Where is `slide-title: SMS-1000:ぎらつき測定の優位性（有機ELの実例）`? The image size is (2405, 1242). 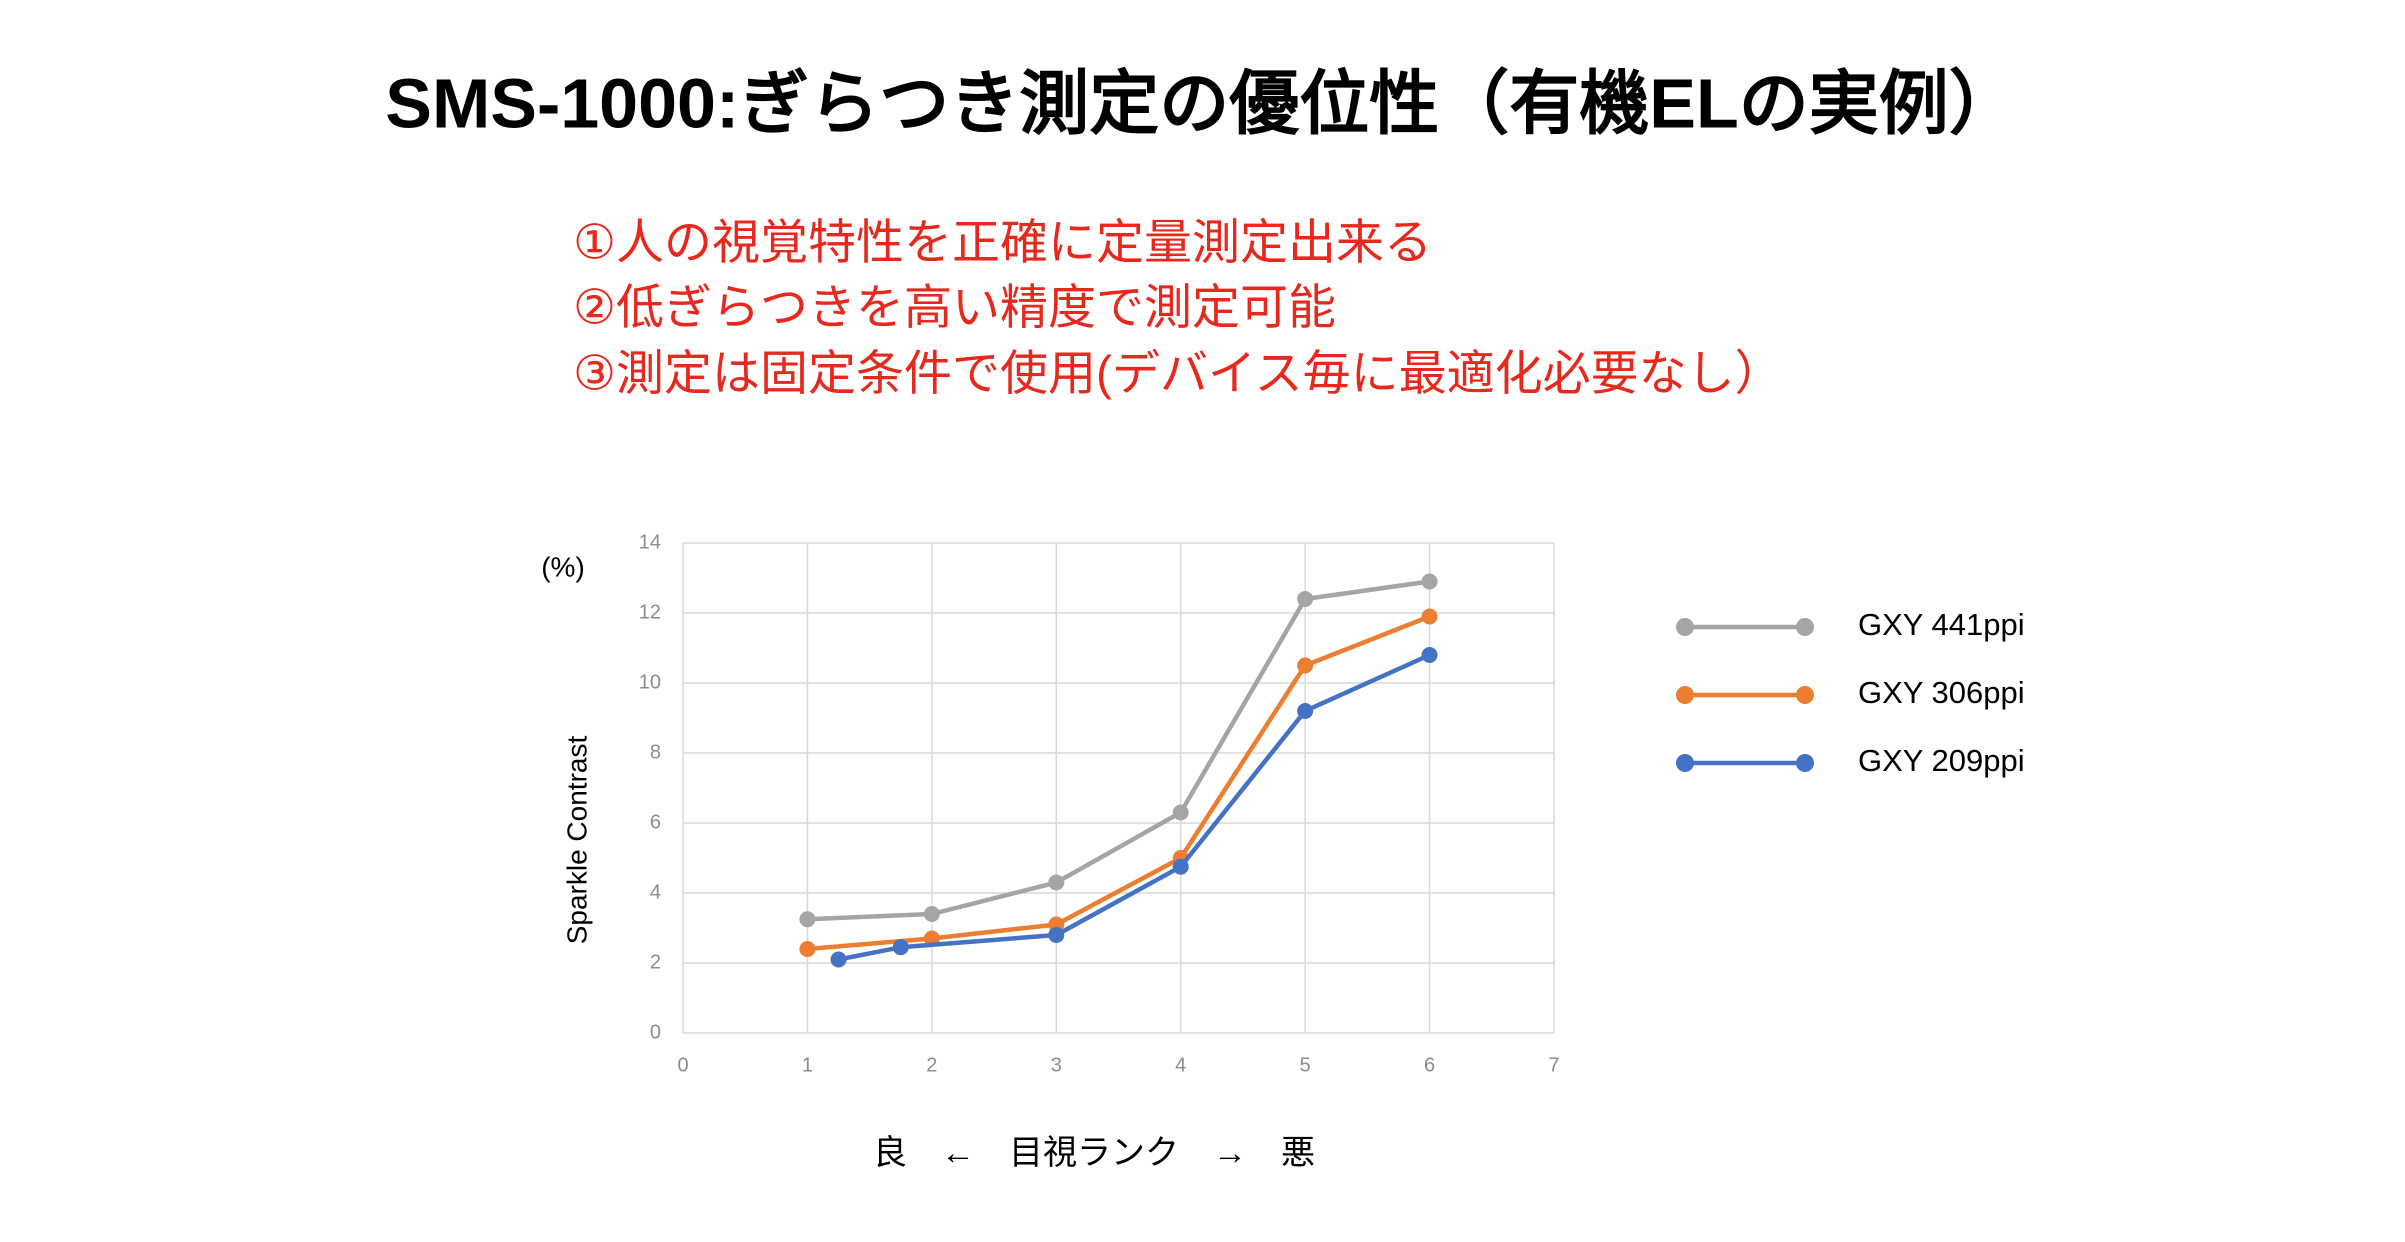
slide-title: SMS-1000:ぎらつき測定の優位性（有機ELの実例） is located at coordinates (1201, 103).